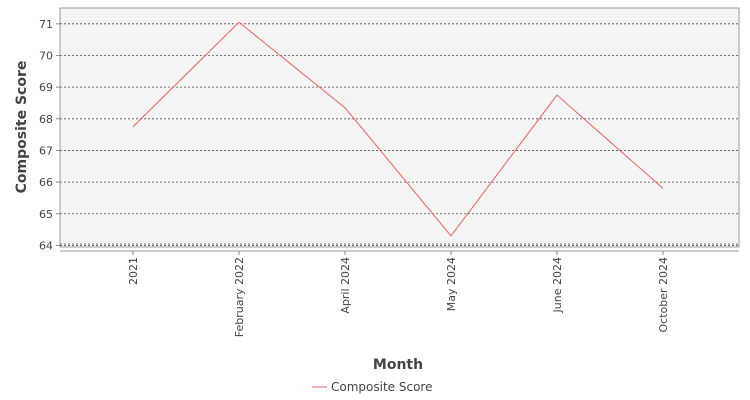  I want to click on x-axis-title: Month, so click(398, 365).